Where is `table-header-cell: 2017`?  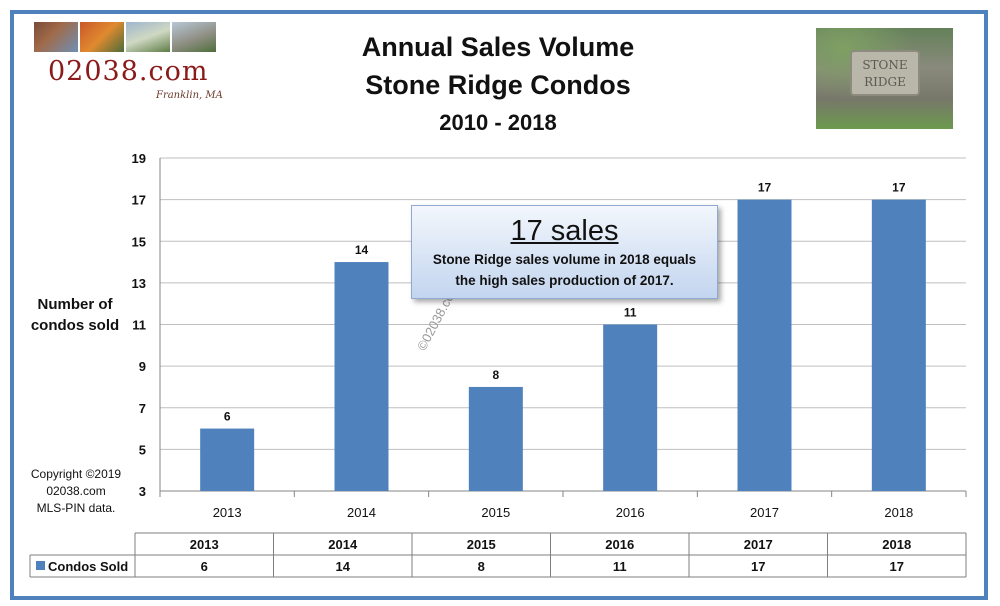 table-header-cell: 2017 is located at coordinates (758, 544).